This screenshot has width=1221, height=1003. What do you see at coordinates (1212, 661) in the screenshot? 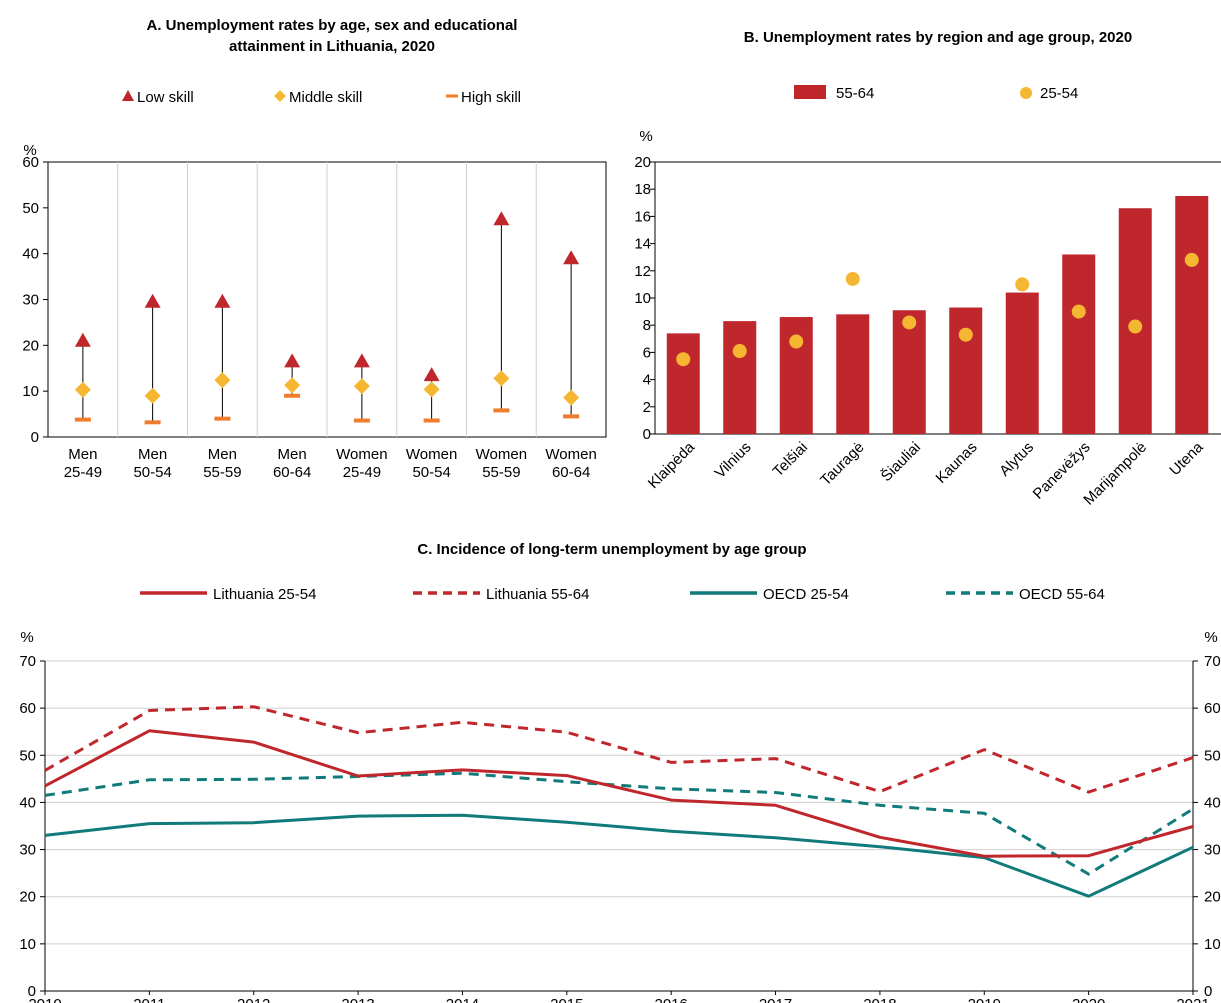
I see `panel-c-ytick-label-right: 70` at bounding box center [1212, 661].